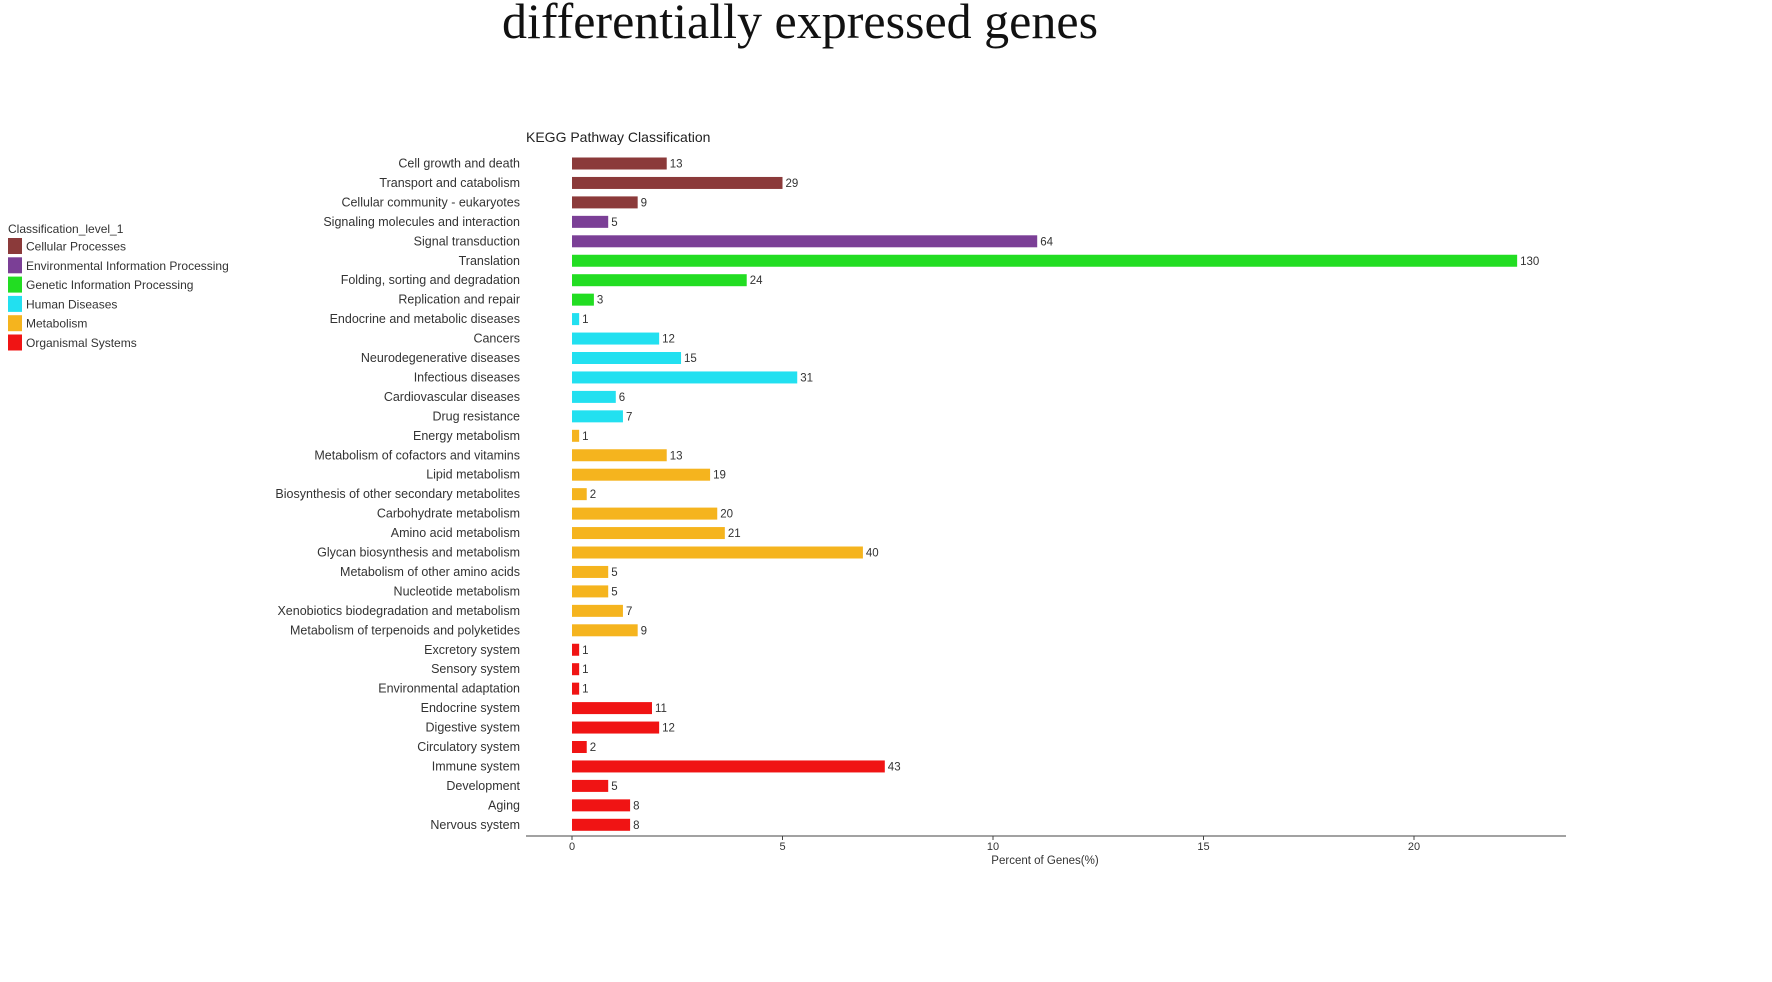 The image size is (1772, 982). What do you see at coordinates (690, 359) in the screenshot?
I see `value-label: 15` at bounding box center [690, 359].